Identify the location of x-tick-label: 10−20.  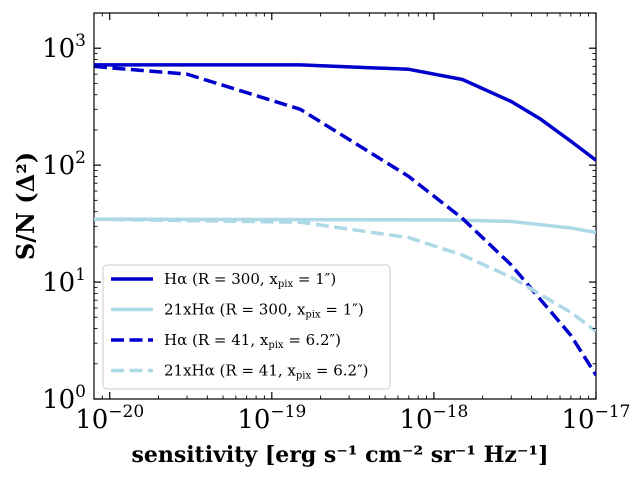
(109, 418).